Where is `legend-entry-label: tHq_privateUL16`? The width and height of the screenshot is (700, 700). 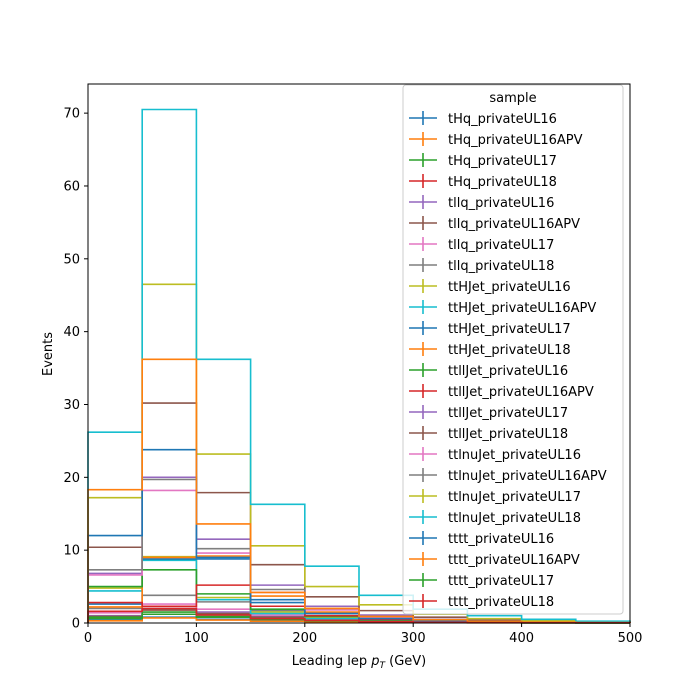 legend-entry-label: tHq_privateUL16 is located at coordinates (502, 119).